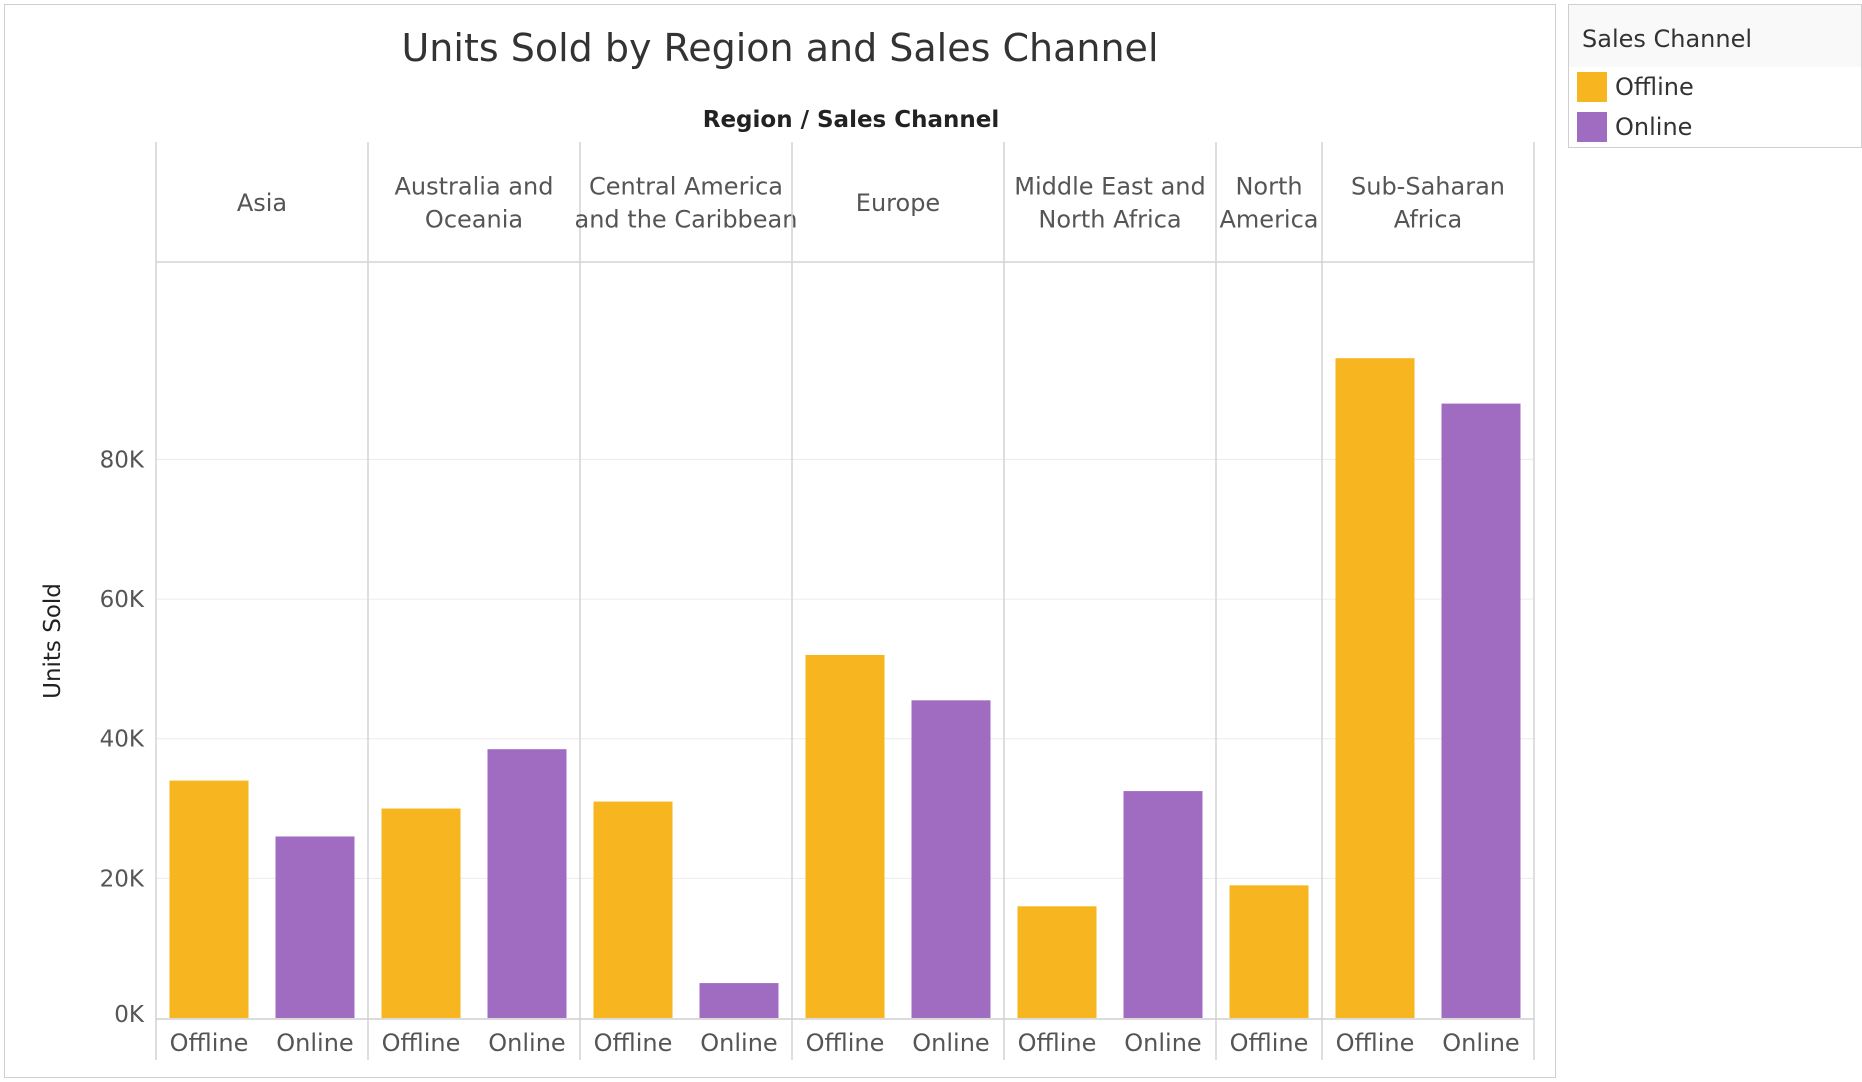 This screenshot has width=1862, height=1082. Describe the element at coordinates (122, 460) in the screenshot. I see `y-tick-label: 80K` at that location.